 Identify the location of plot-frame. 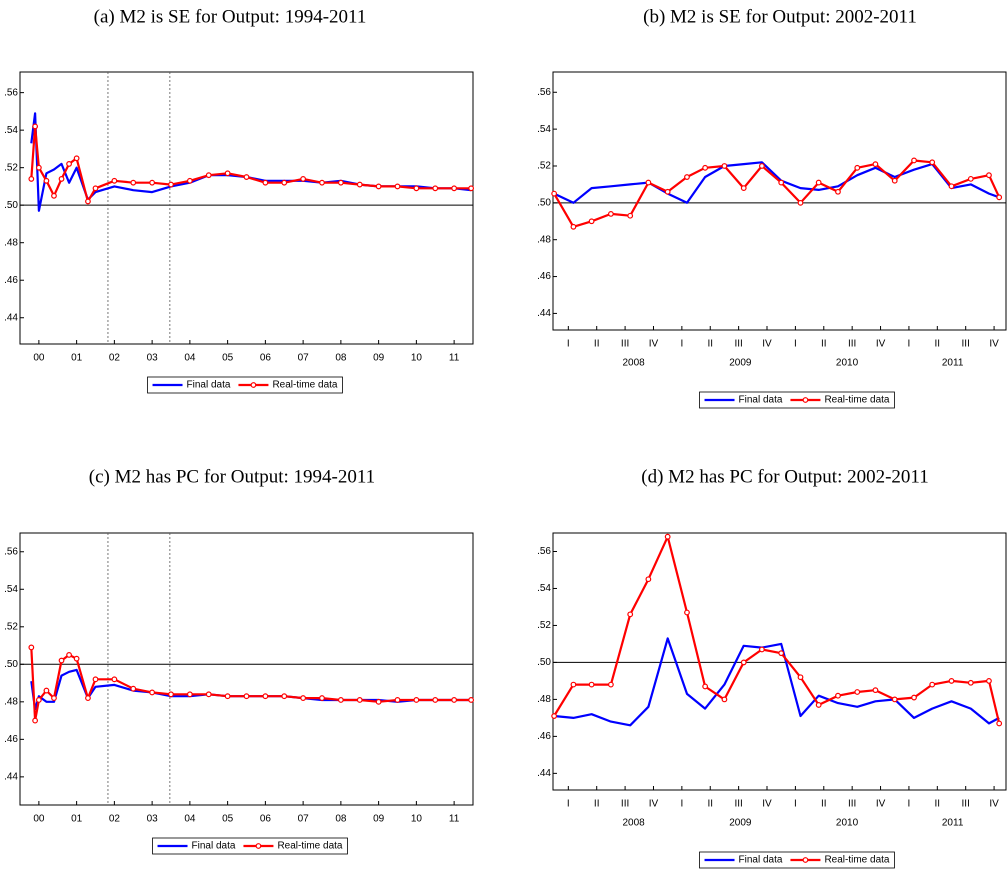
(246, 208).